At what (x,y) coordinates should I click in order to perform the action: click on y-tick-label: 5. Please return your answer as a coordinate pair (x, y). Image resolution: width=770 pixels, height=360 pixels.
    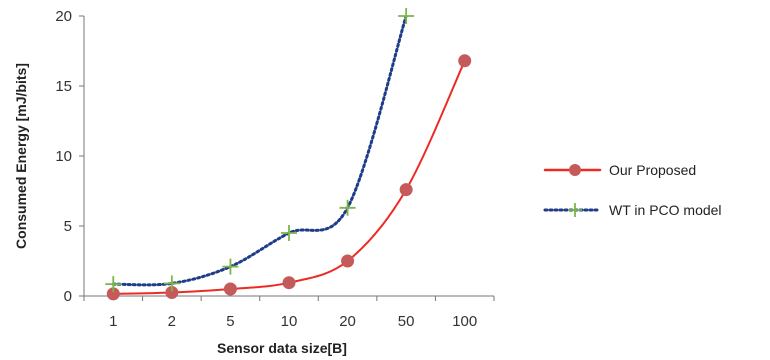
    Looking at the image, I should click on (68, 226).